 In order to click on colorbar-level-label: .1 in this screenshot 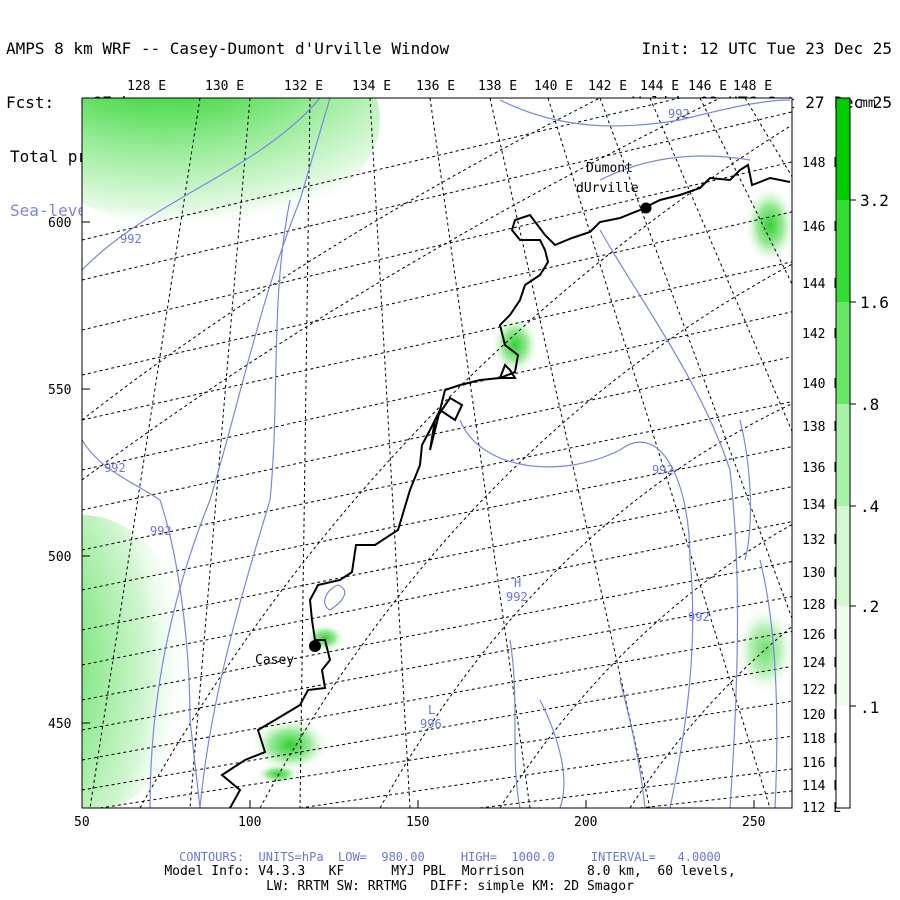, I will do `click(869, 707)`.